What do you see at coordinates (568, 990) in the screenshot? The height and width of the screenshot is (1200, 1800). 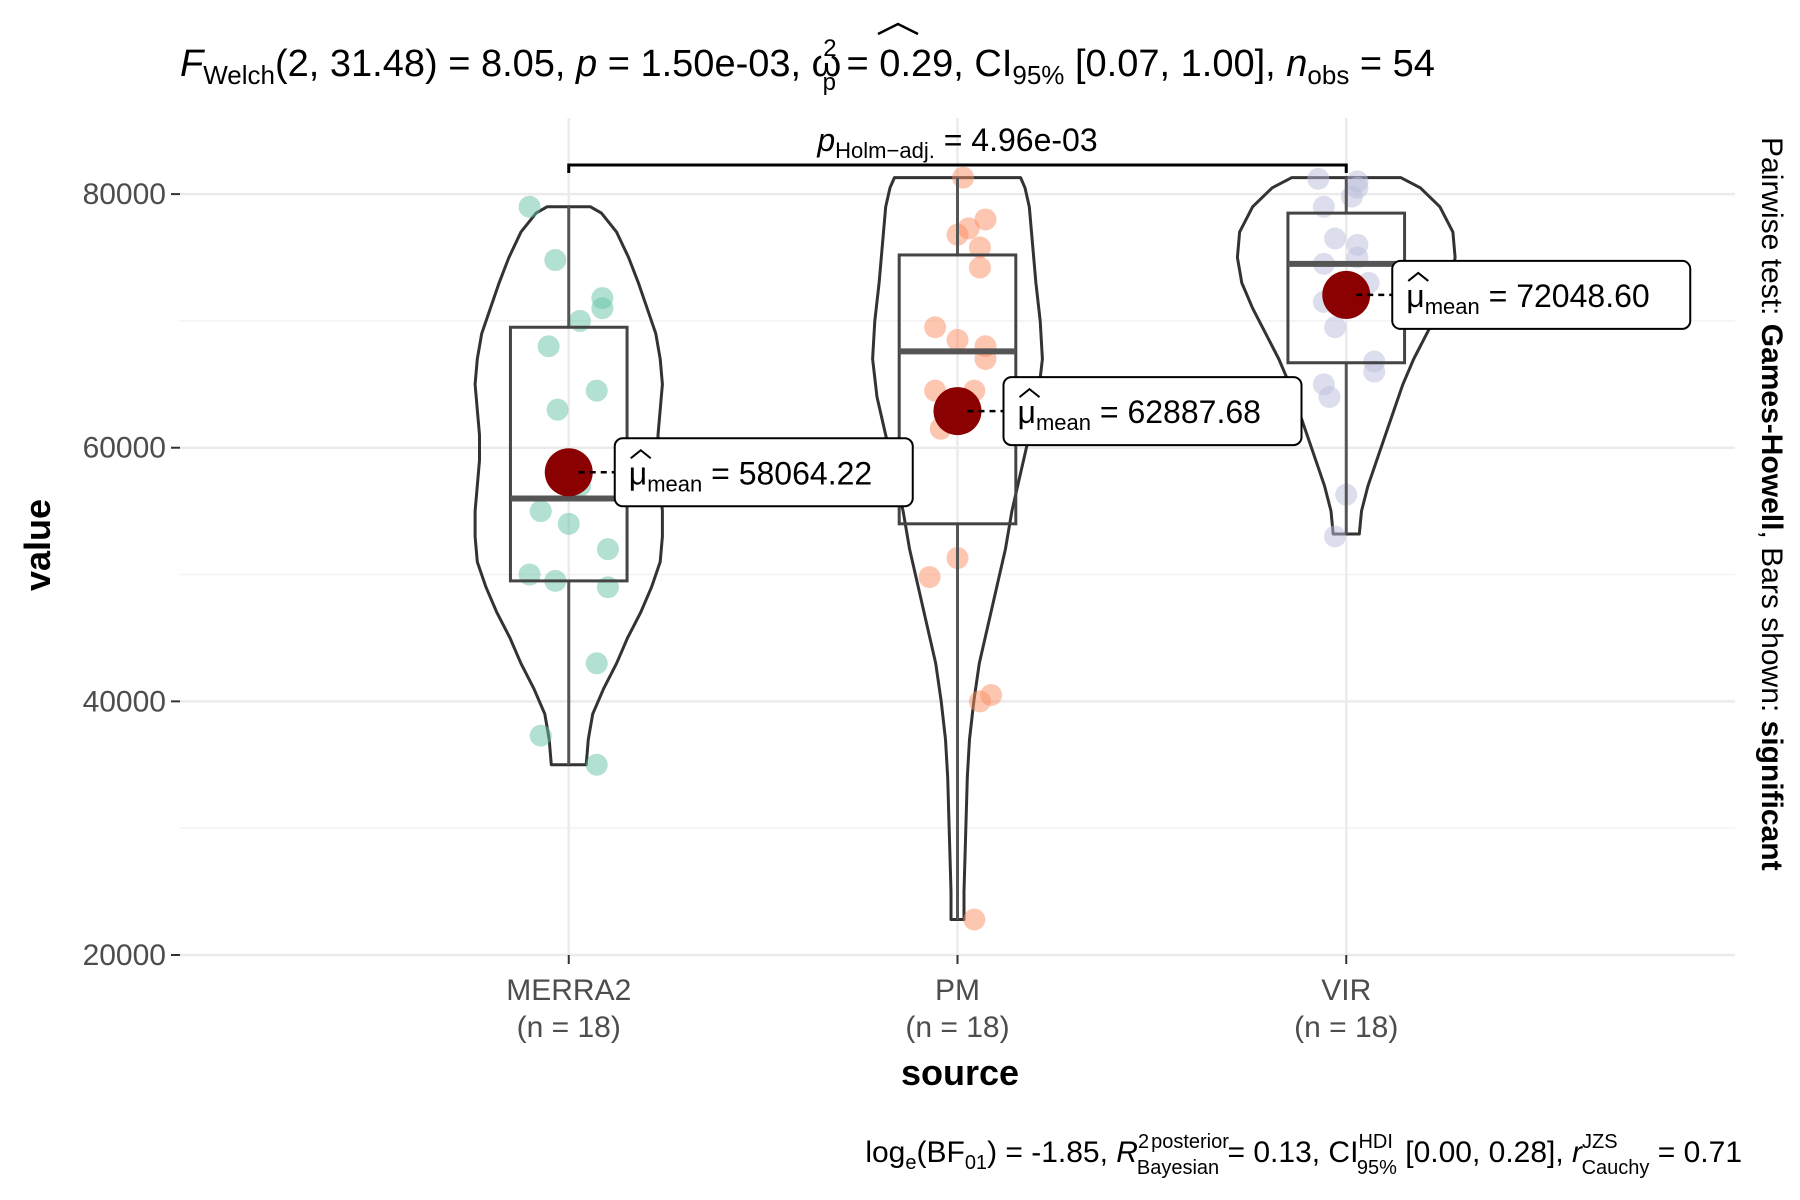 I see `x-tick-label-0: MERRA2` at bounding box center [568, 990].